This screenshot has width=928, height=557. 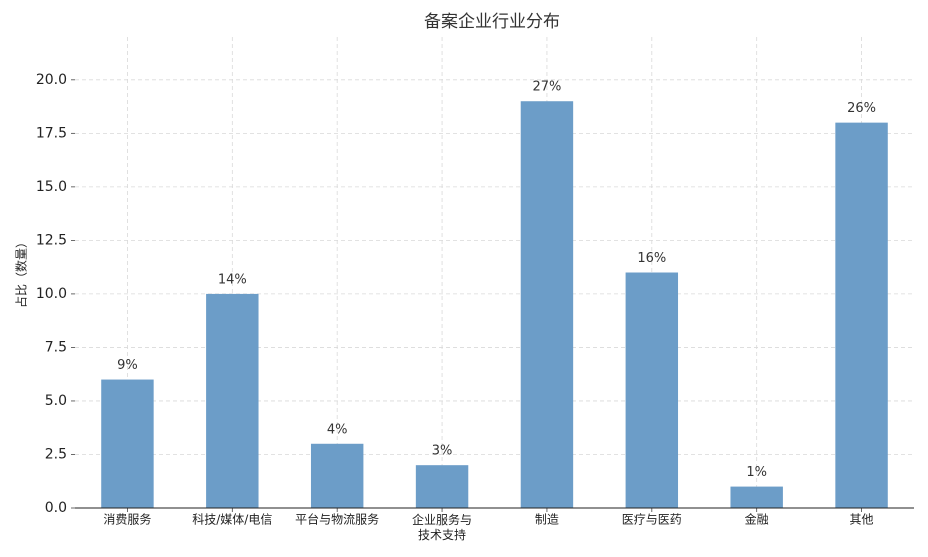 What do you see at coordinates (442, 527) in the screenshot?
I see `x-tick-label: 企业服务与技术支持` at bounding box center [442, 527].